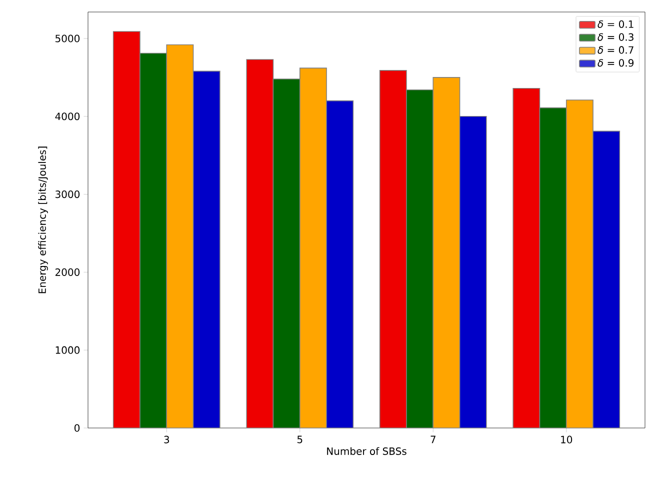  What do you see at coordinates (616, 63) in the screenshot?
I see `legend-label: δ = 0.9` at bounding box center [616, 63].